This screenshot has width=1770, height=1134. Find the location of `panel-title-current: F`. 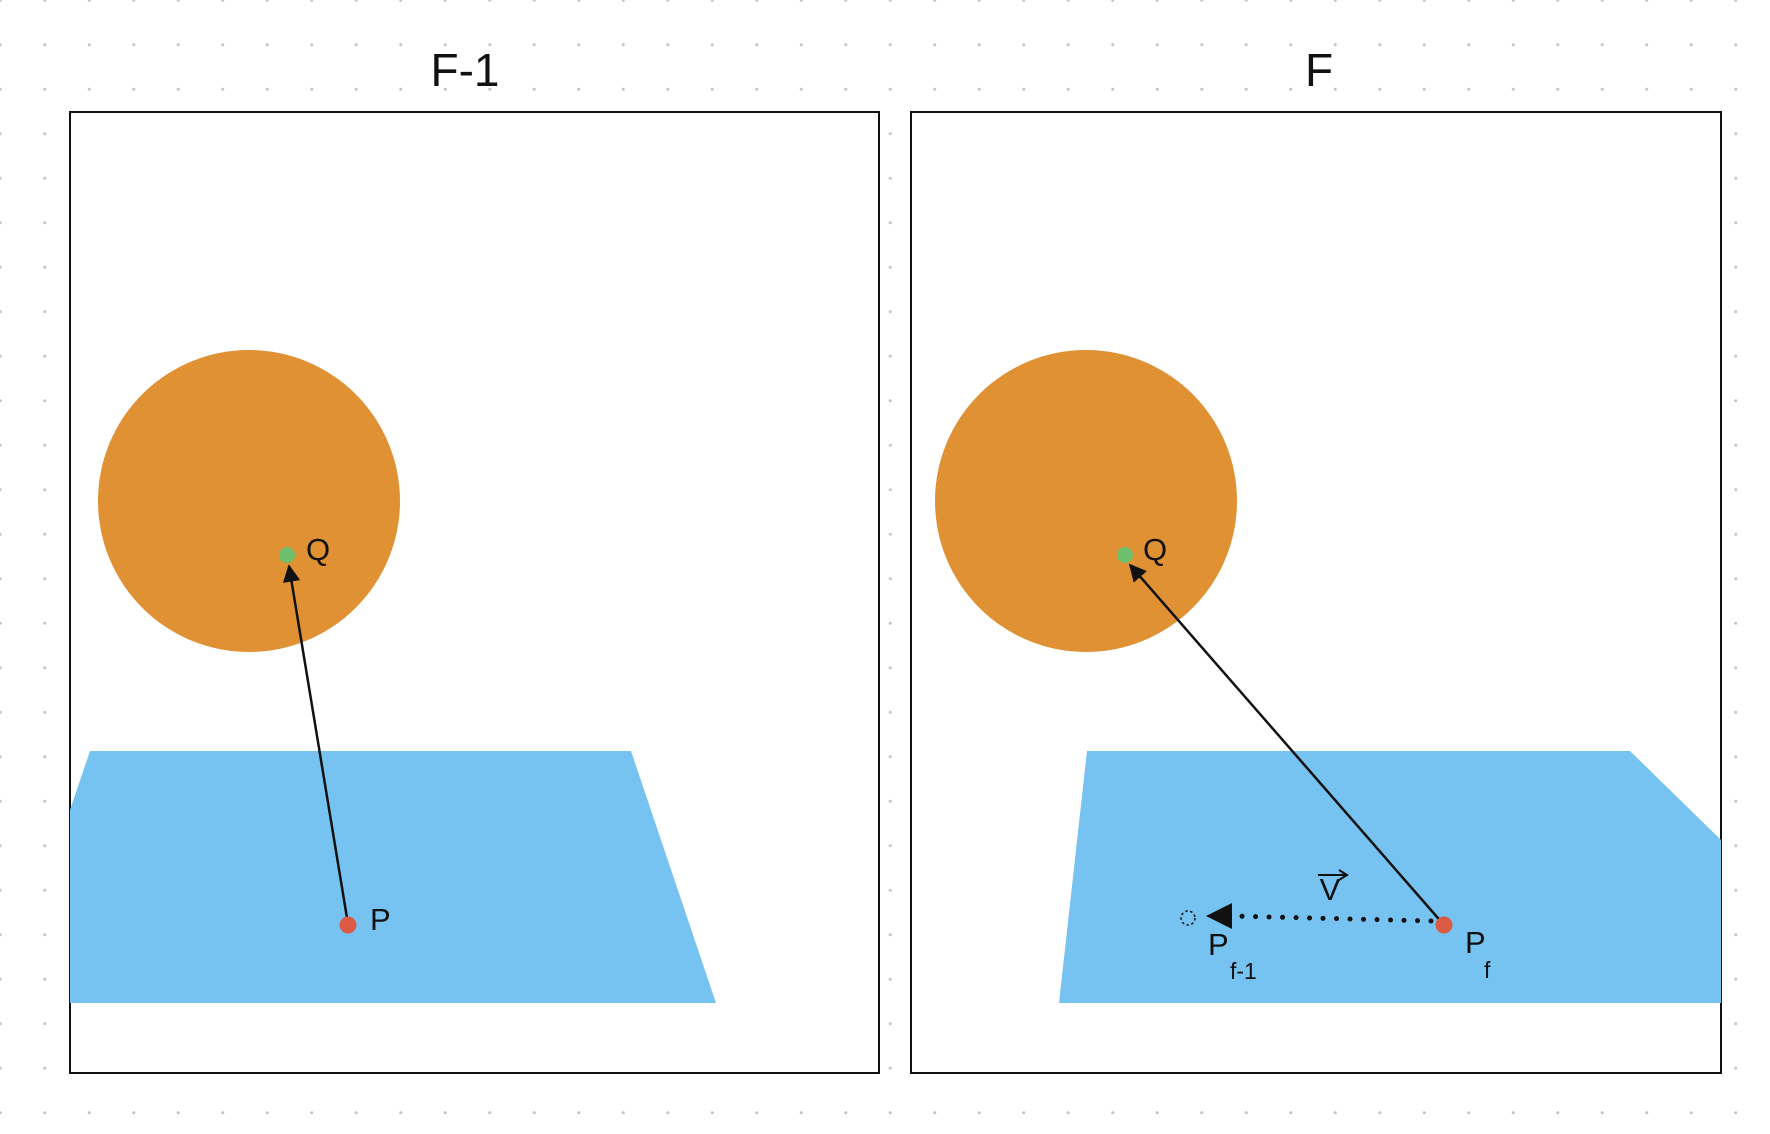

panel-title-current: F is located at coordinates (1319, 70).